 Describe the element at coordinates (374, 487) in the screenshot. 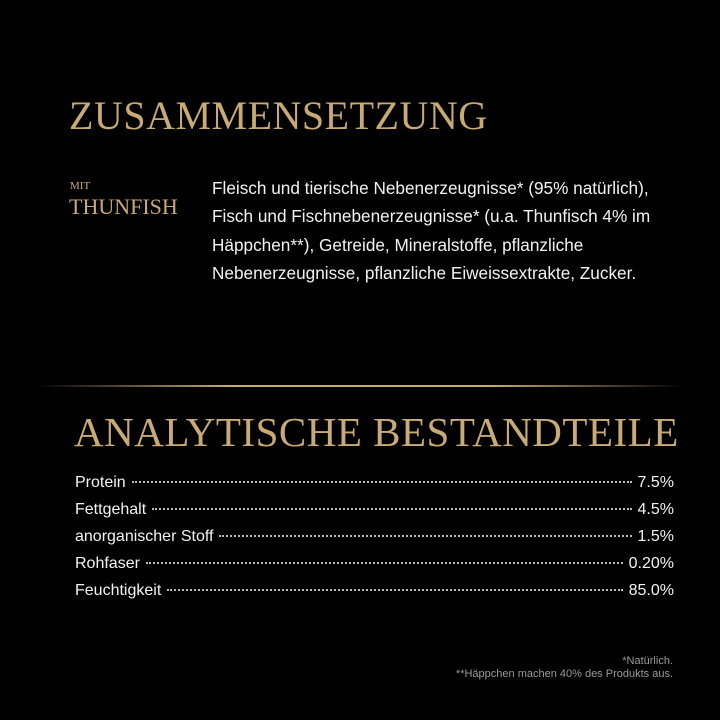

I see `analysis-row: Protein 7.5%` at that location.